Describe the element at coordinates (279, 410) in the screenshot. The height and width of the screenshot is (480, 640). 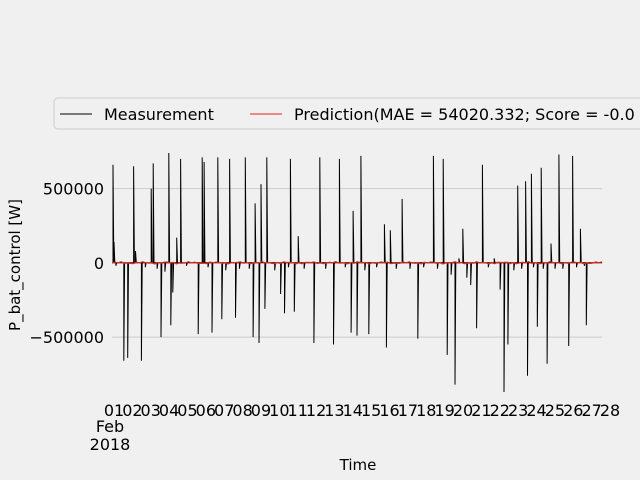
I see `x-tick-label: 10` at that location.